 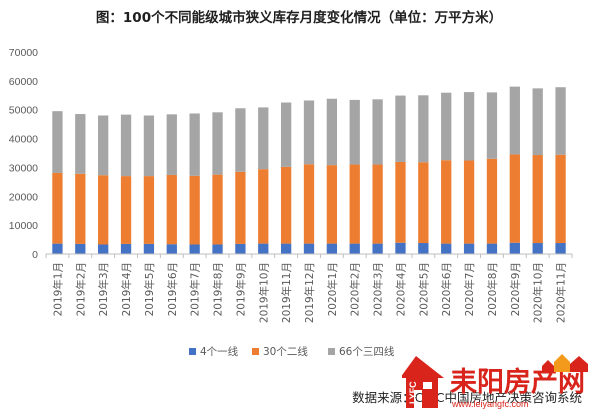 I want to click on legend-label-2: 30个二线, so click(x=285, y=351).